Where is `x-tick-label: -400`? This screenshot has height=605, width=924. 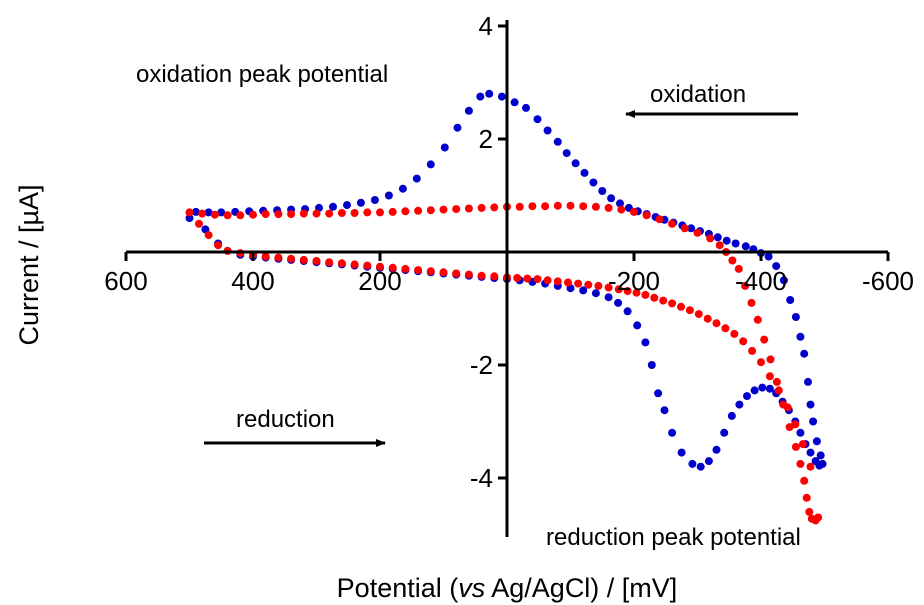
x-tick-label: -400 is located at coordinates (761, 281).